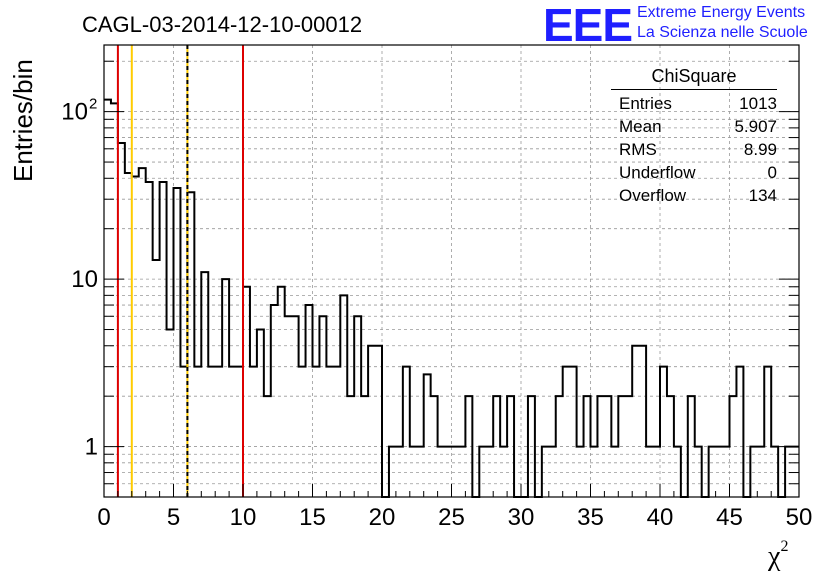  I want to click on x-axis-label-symbol: χ, so click(774, 556).